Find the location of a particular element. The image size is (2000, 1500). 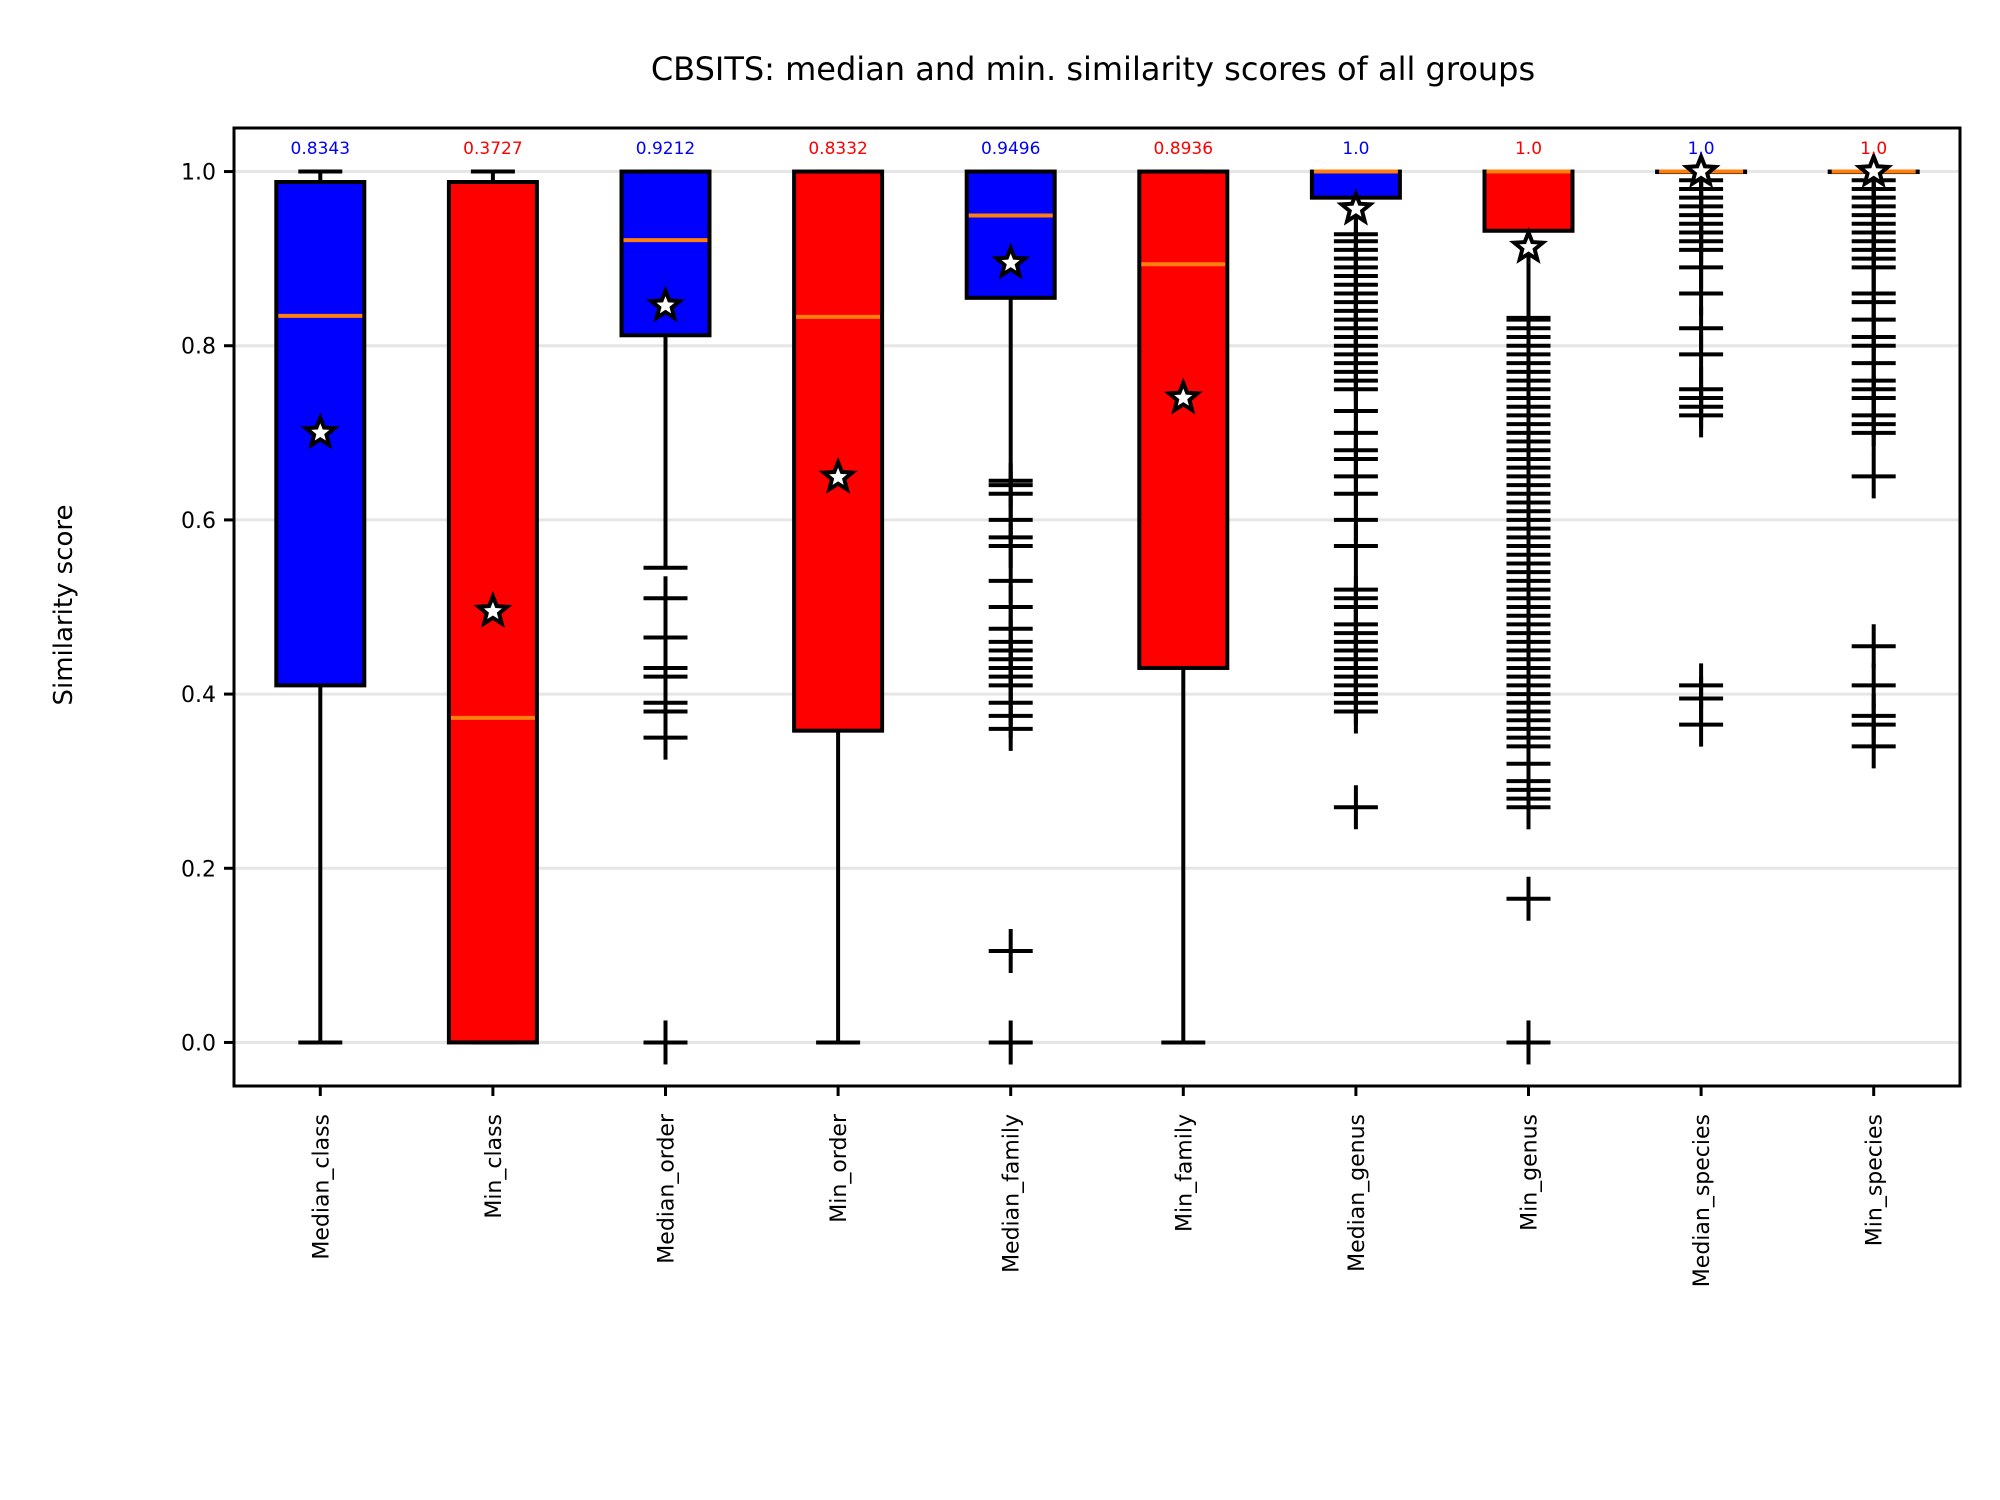

median-value-label: 0.3727 is located at coordinates (492, 149).